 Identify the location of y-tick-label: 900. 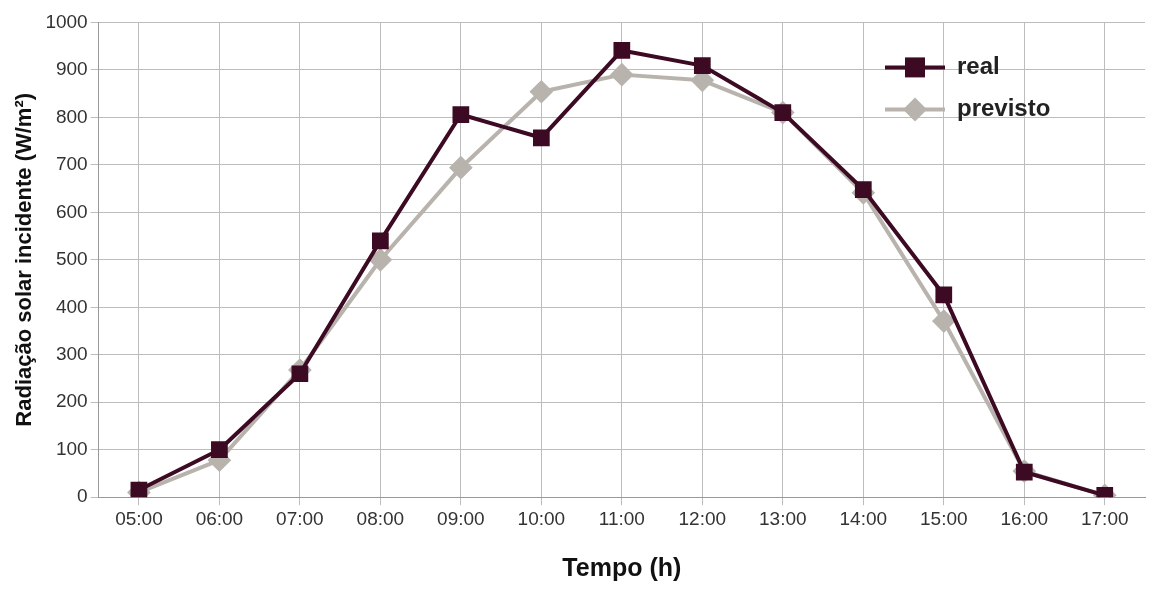
(71, 69).